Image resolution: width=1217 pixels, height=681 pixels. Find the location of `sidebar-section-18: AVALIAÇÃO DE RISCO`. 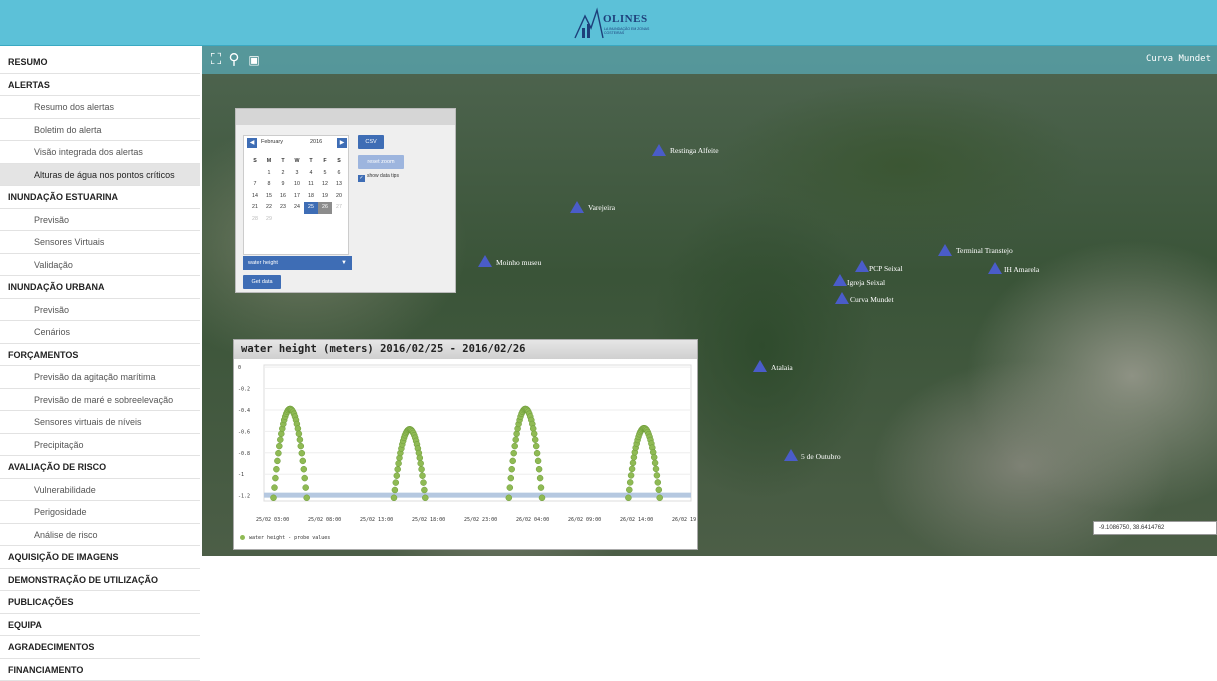

sidebar-section-18: AVALIAÇÃO DE RISCO is located at coordinates (100, 467).